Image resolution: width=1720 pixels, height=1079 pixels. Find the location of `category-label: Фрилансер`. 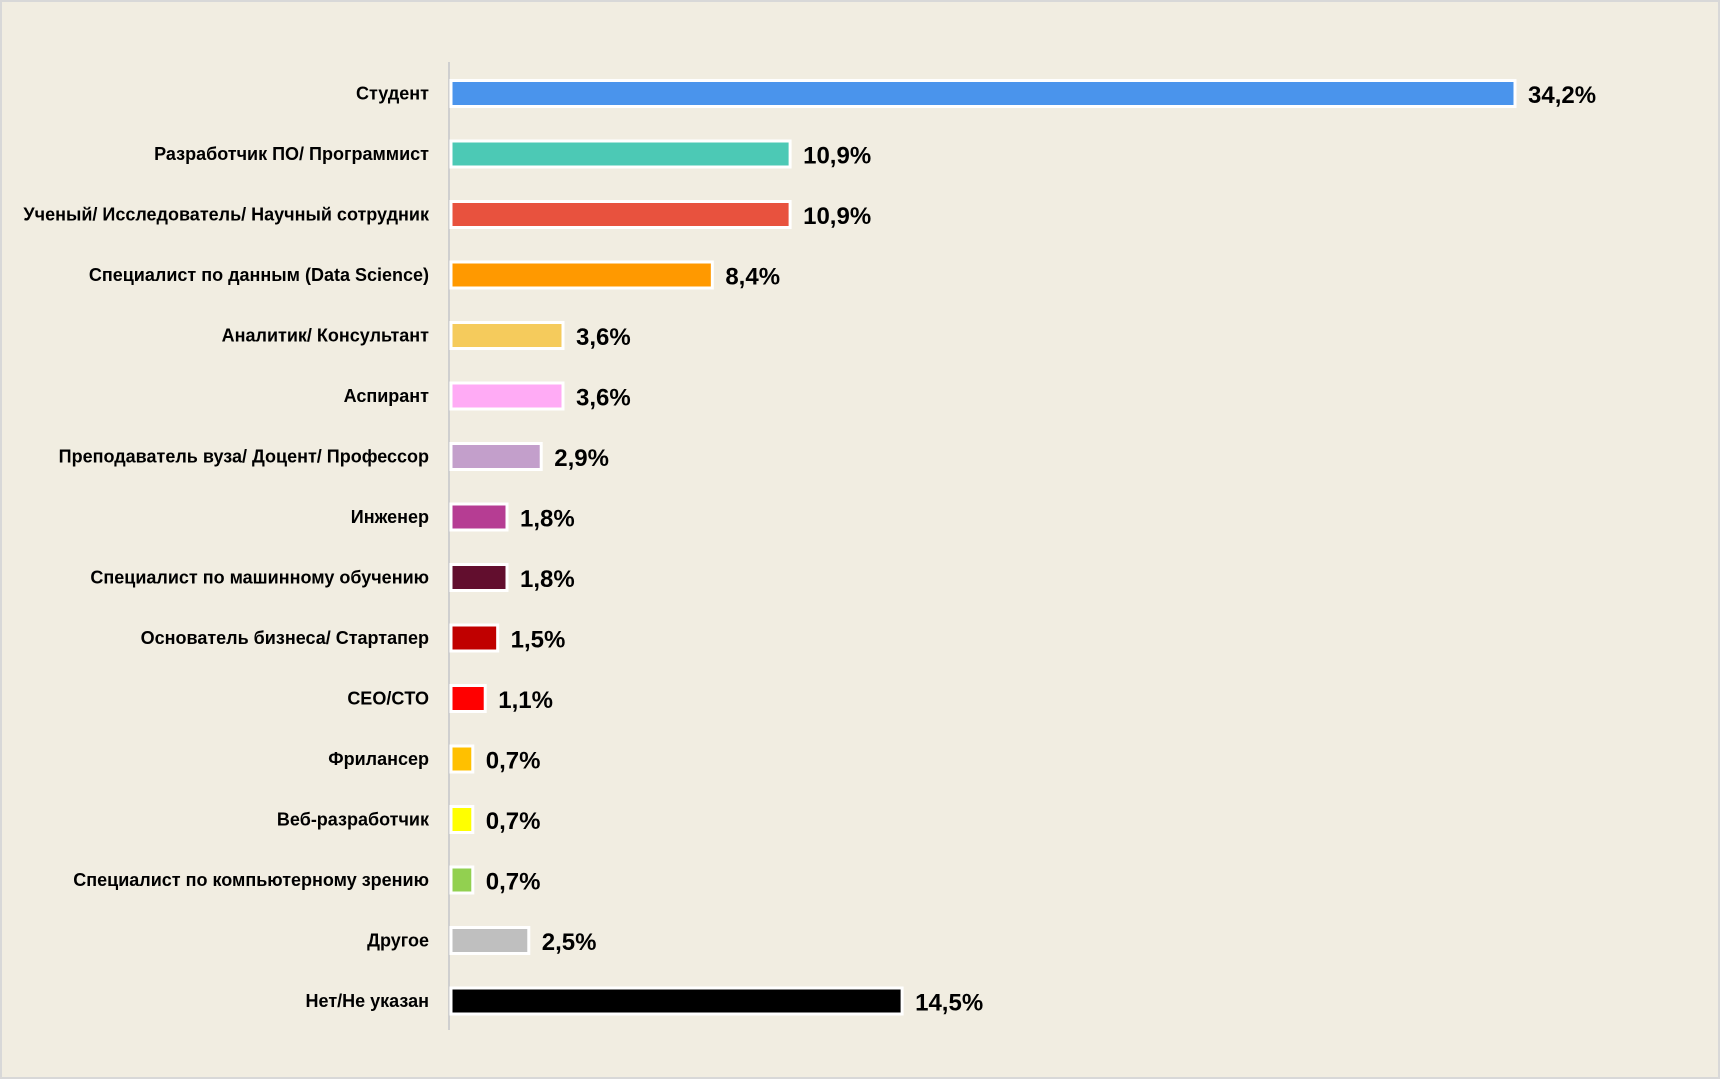

category-label: Фрилансер is located at coordinates (378, 759).